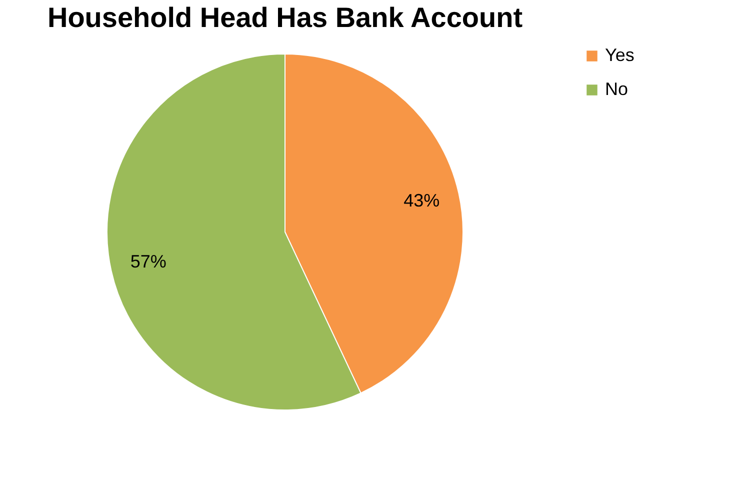  I want to click on legend-label: No, so click(616, 89).